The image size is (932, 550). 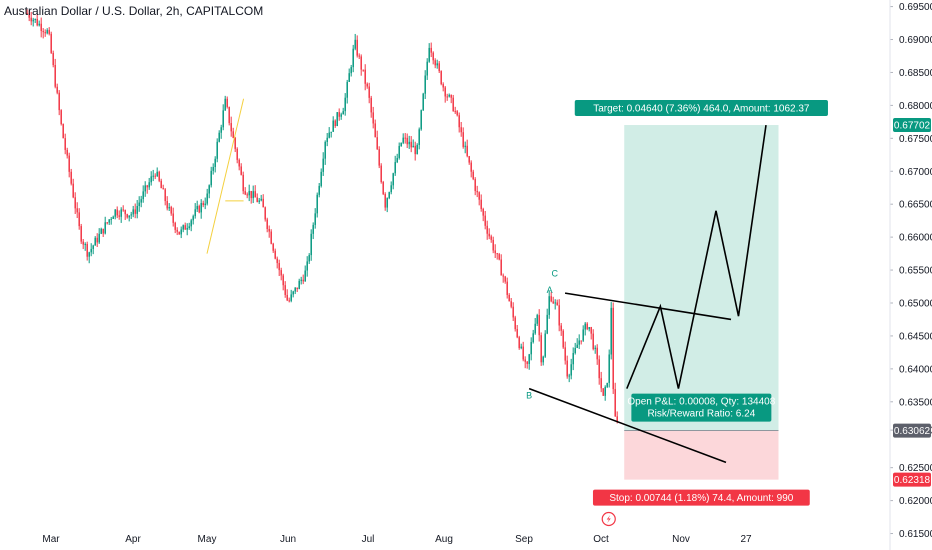 What do you see at coordinates (444, 539) in the screenshot?
I see `x-tick-label: Aug` at bounding box center [444, 539].